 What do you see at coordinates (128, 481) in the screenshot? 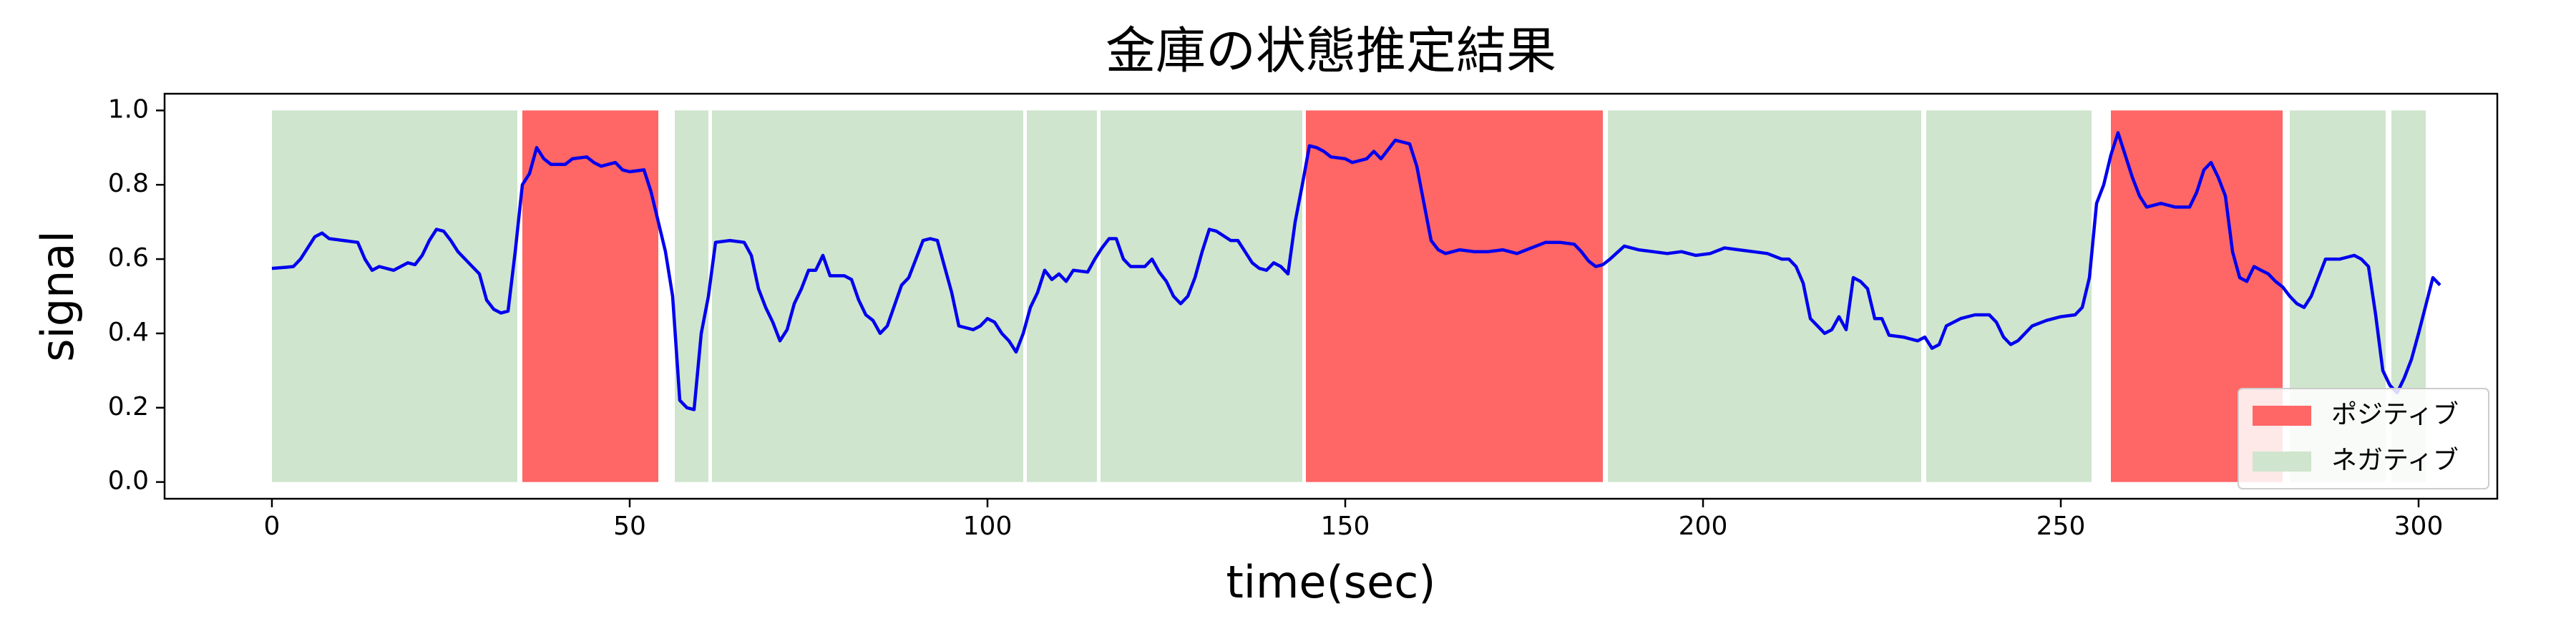
I see `y-tick-label: 0.0` at bounding box center [128, 481].